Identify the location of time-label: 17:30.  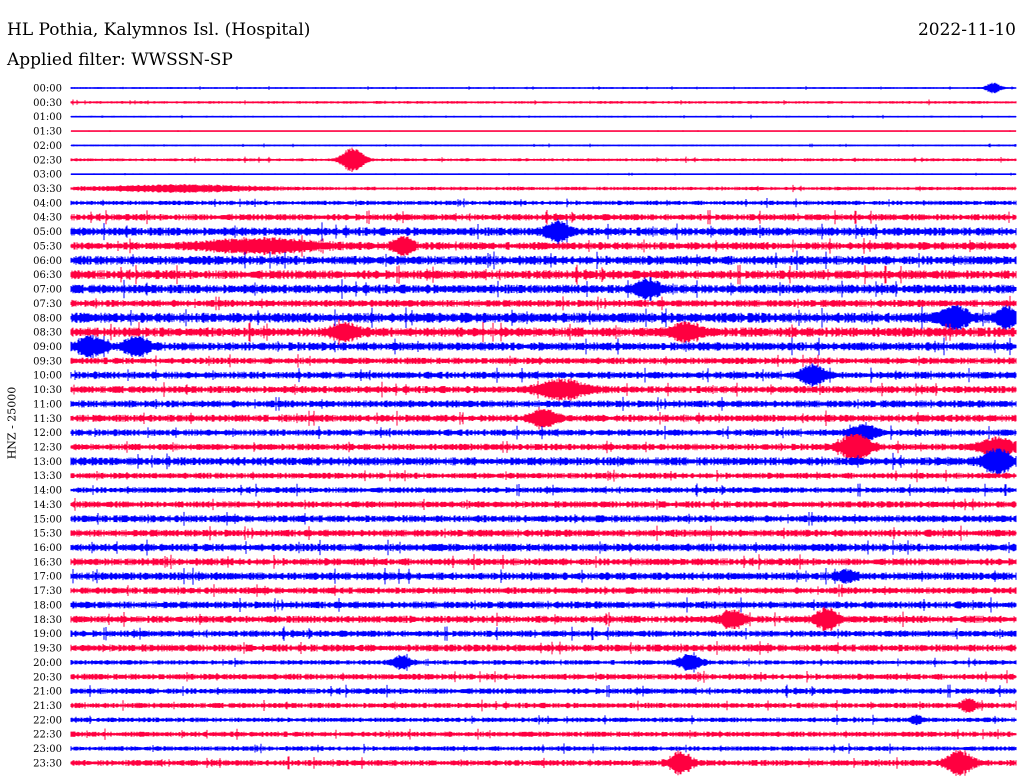
(47, 591).